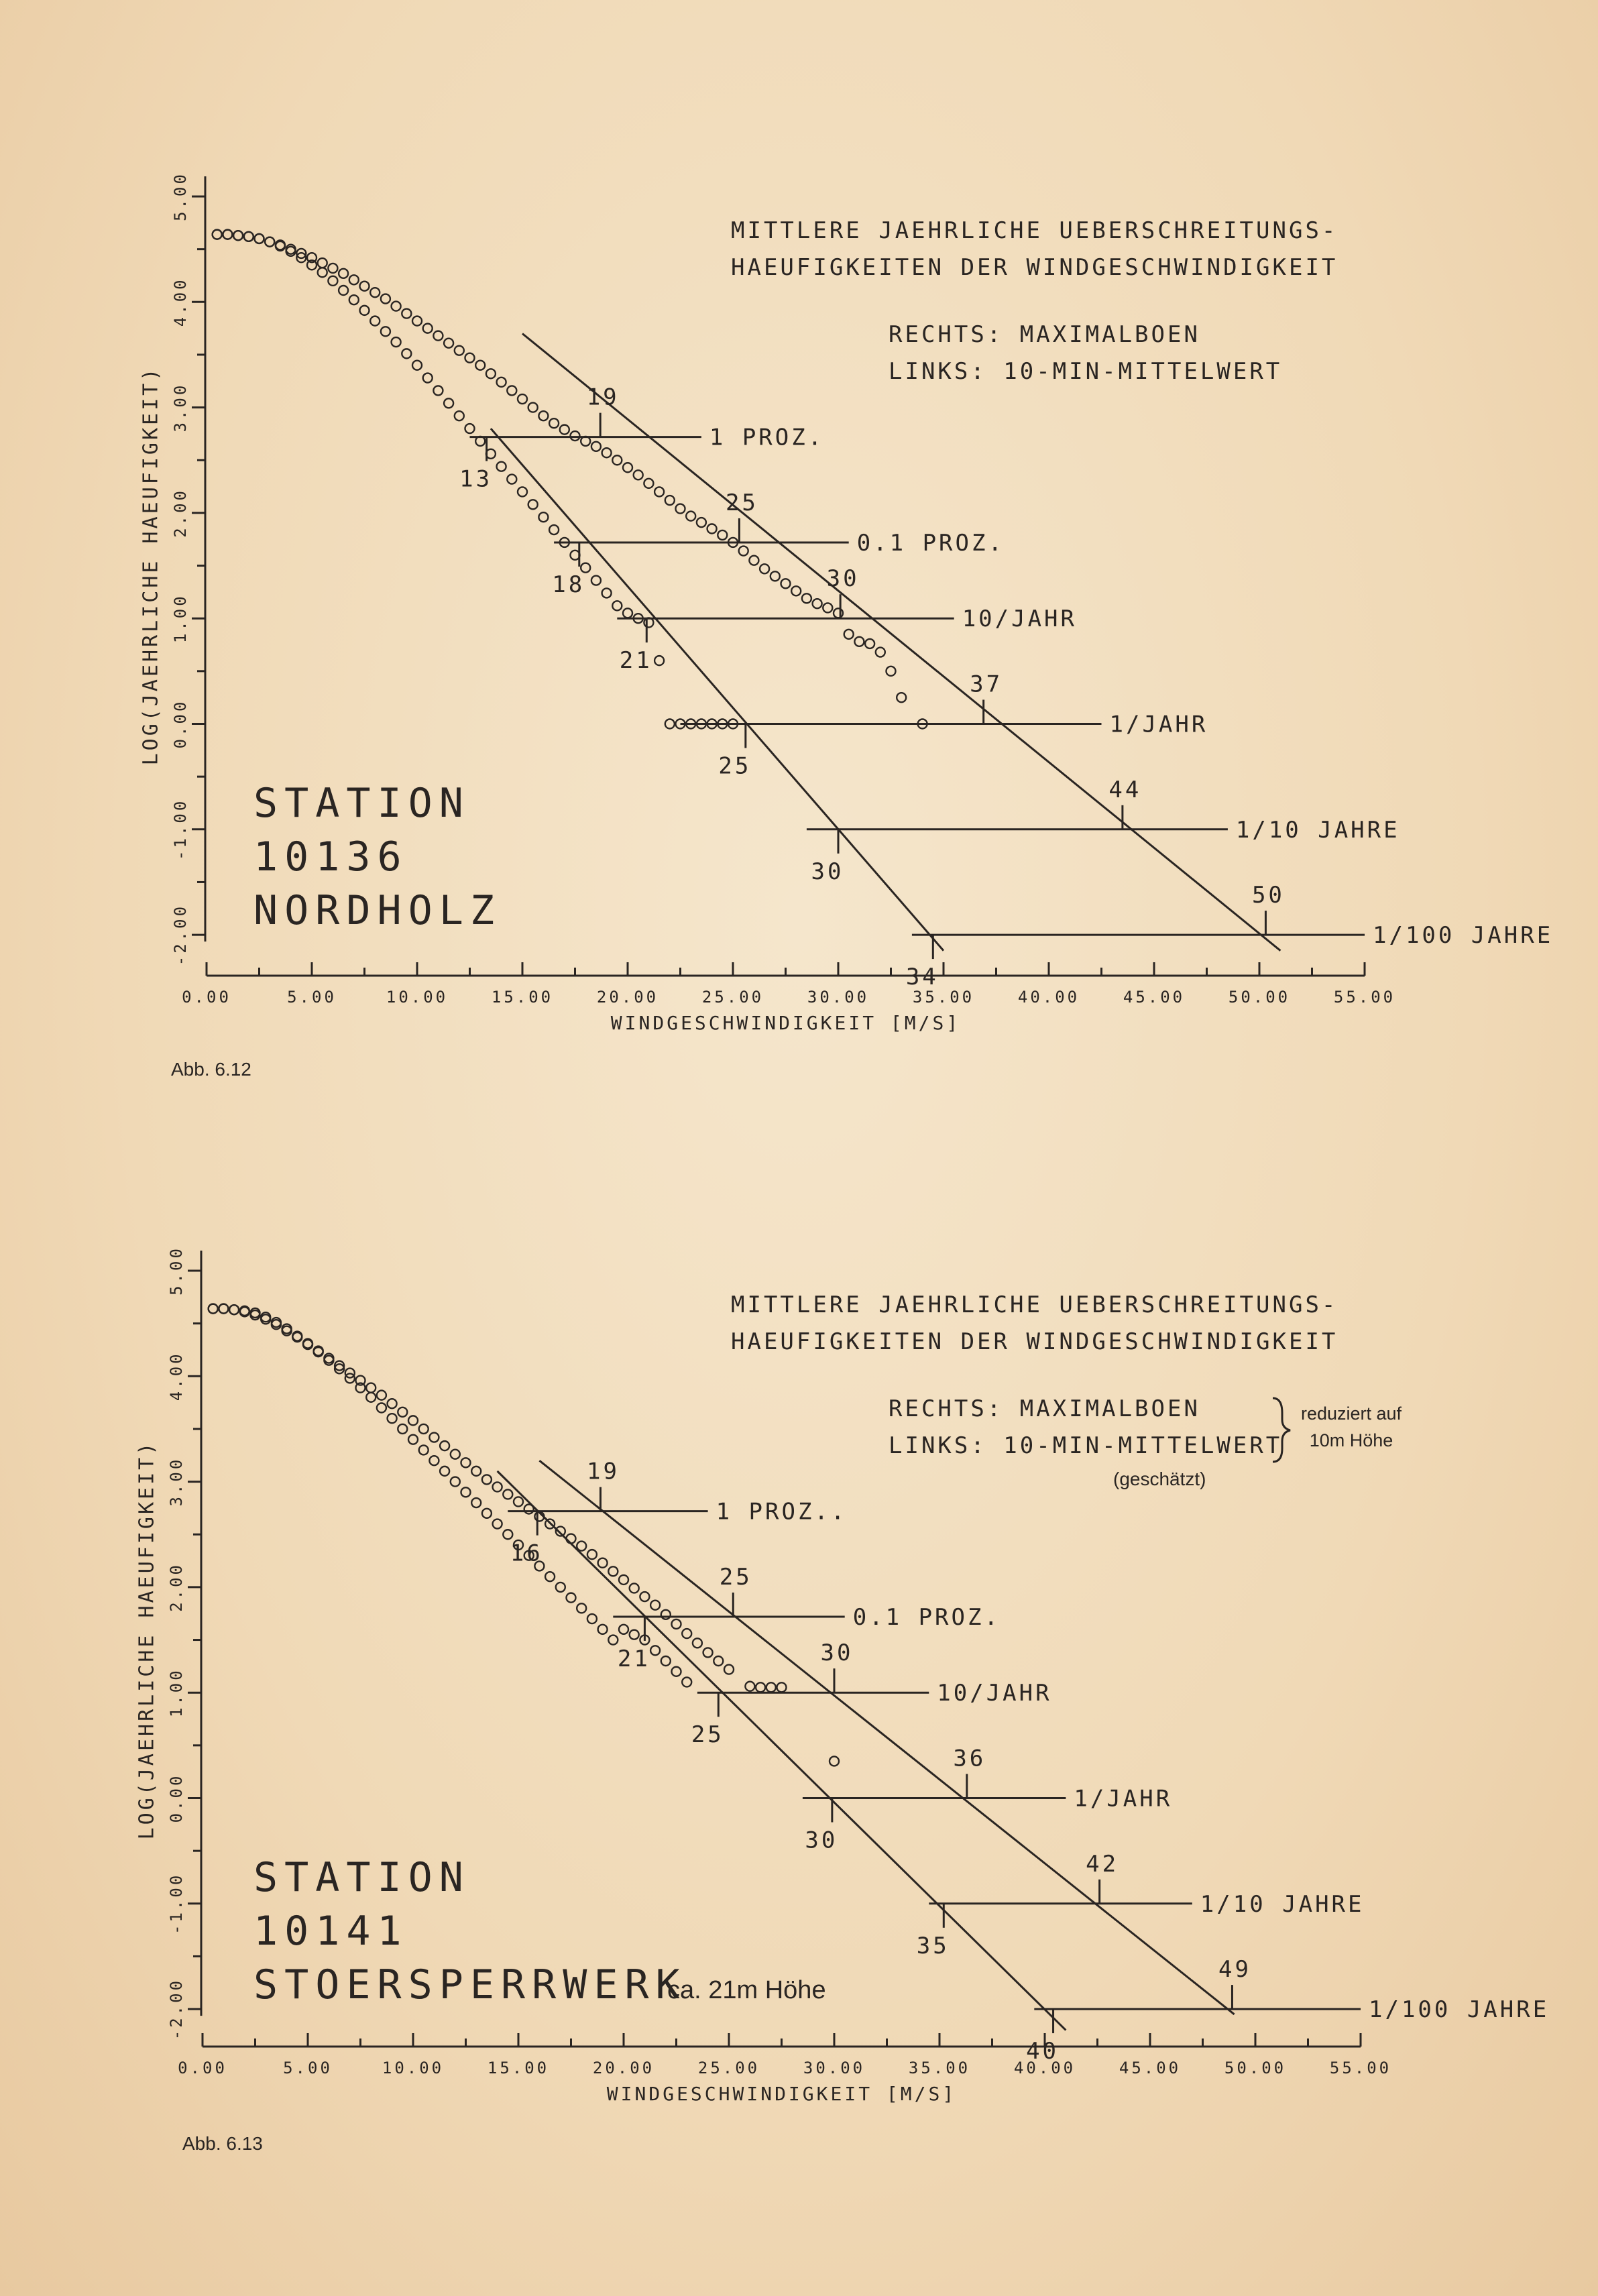 This screenshot has height=2296, width=1598. What do you see at coordinates (766, 437) in the screenshot?
I see `threshold-label: 1 PROZ.` at bounding box center [766, 437].